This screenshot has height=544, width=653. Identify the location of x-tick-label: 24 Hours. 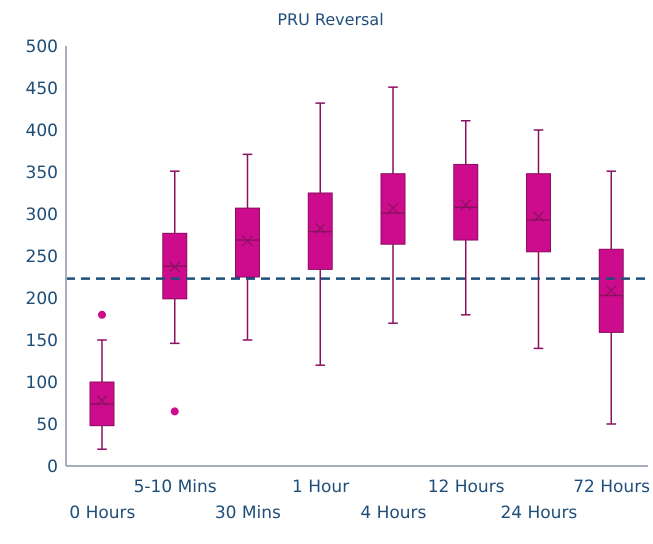
(539, 513).